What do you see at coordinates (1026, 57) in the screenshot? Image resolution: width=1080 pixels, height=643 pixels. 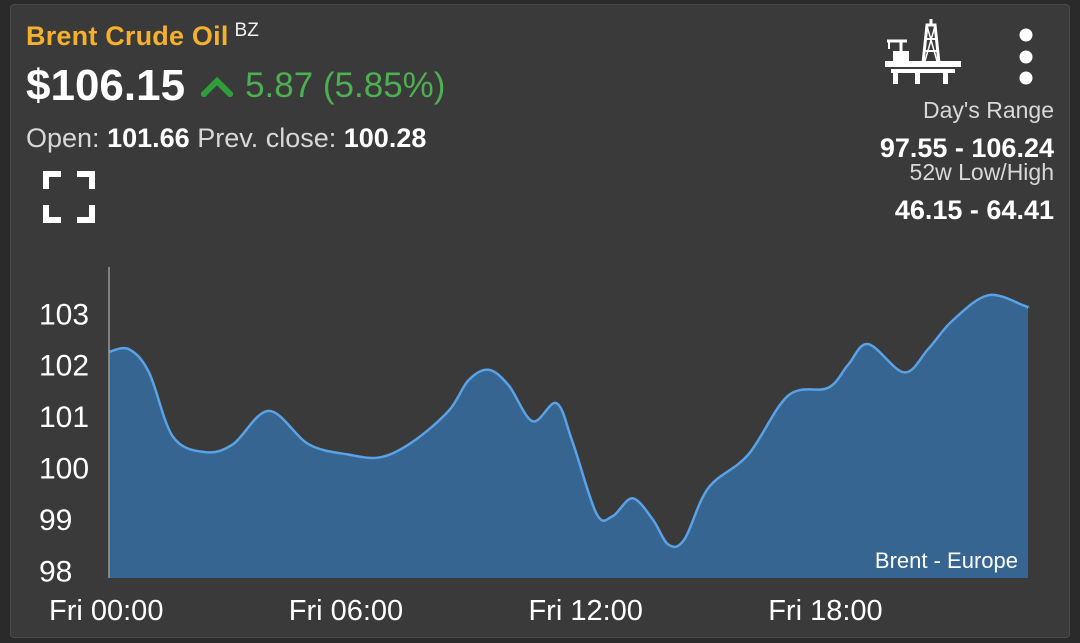 I see `more-vertical-icon` at bounding box center [1026, 57].